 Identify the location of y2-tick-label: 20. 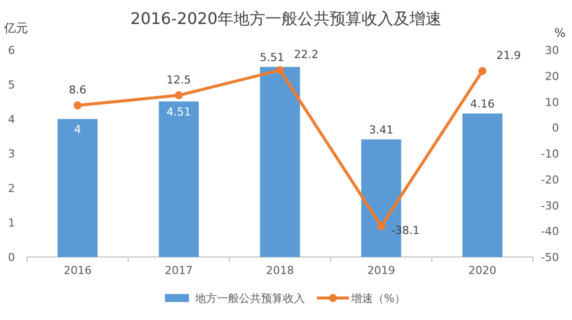
(552, 76).